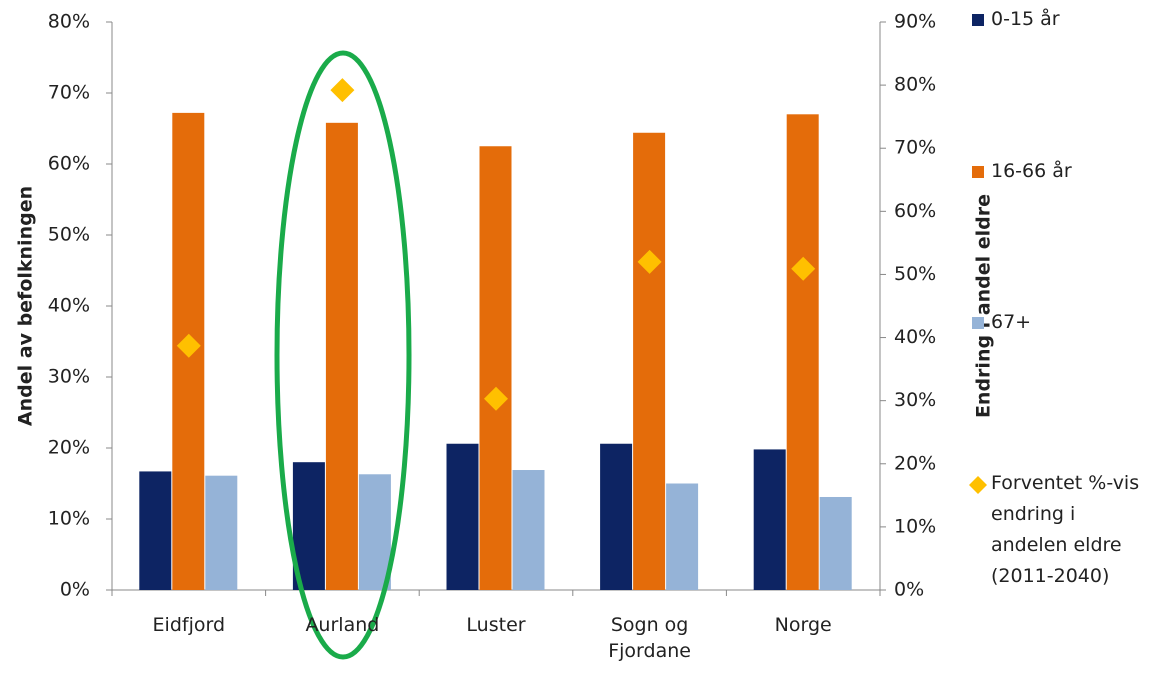 The height and width of the screenshot is (693, 1169). I want to click on y-tick-label: 20%, so click(69, 448).